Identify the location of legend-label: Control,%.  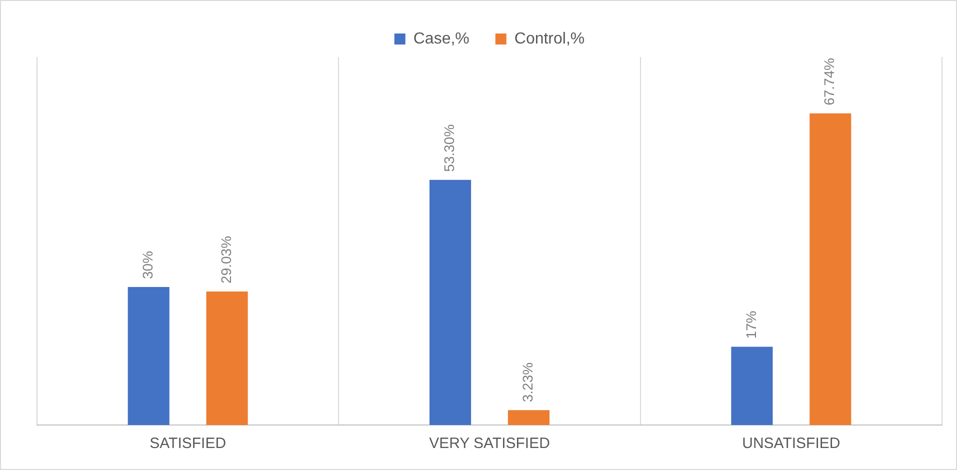
(549, 39).